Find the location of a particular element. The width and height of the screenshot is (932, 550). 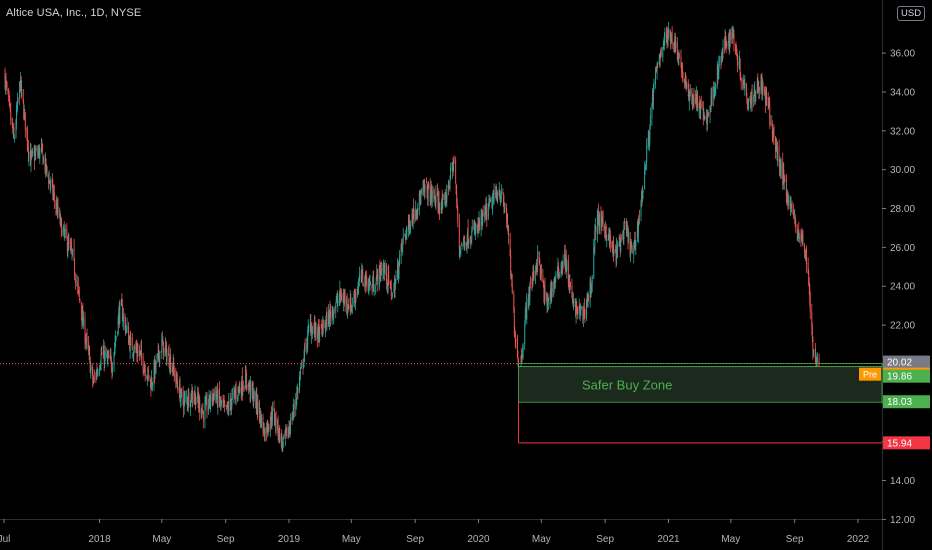

safer-buy-zone-label: Safer Buy Zone is located at coordinates (627, 384).